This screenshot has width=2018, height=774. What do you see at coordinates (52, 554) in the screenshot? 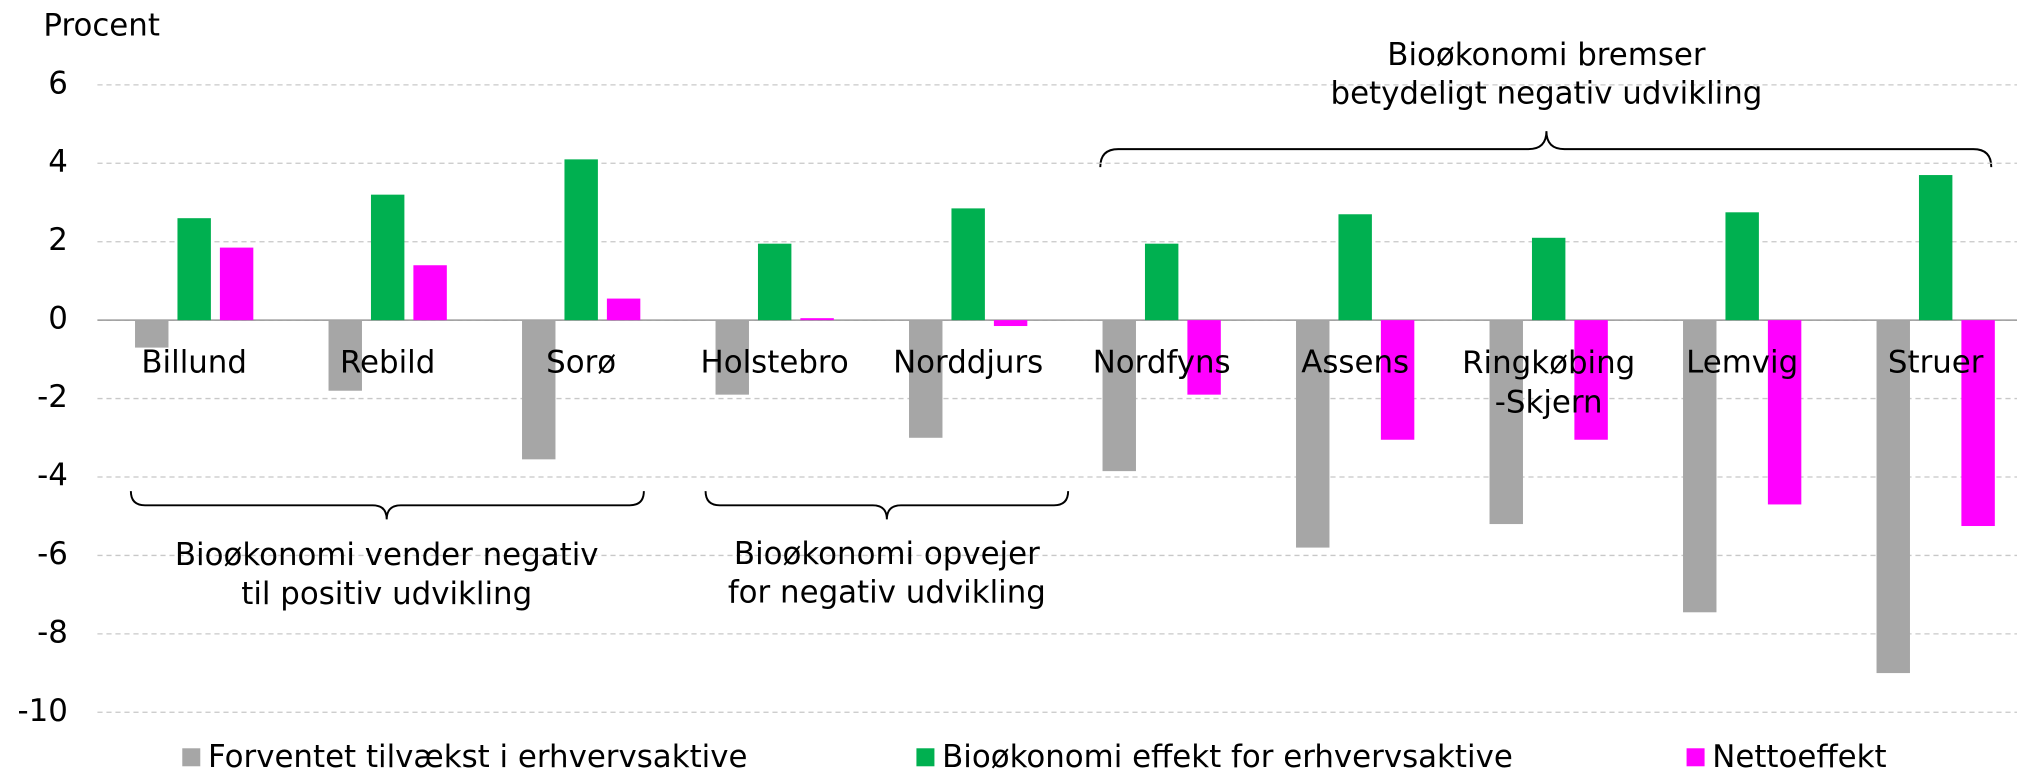
I see `y-tick-label: -6` at bounding box center [52, 554].